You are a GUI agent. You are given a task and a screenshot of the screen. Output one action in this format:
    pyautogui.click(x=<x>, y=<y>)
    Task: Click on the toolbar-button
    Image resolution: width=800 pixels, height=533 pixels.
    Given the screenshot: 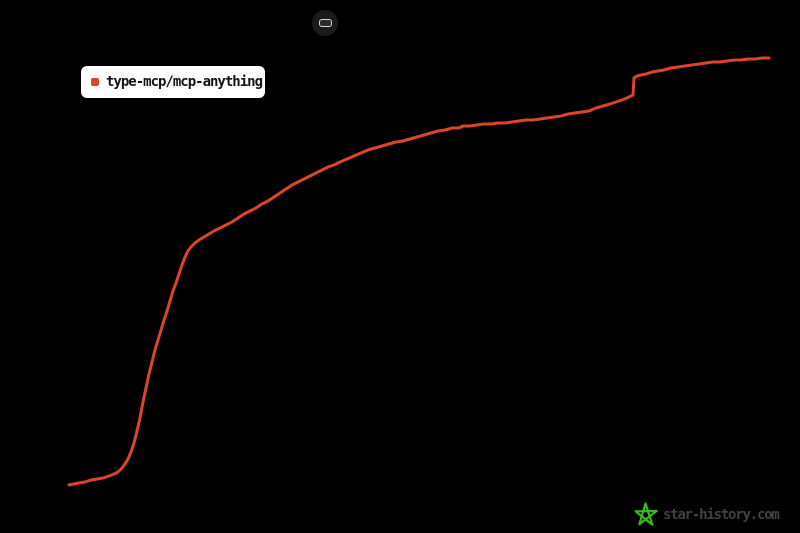 What is the action you would take?
    pyautogui.click(x=325, y=23)
    